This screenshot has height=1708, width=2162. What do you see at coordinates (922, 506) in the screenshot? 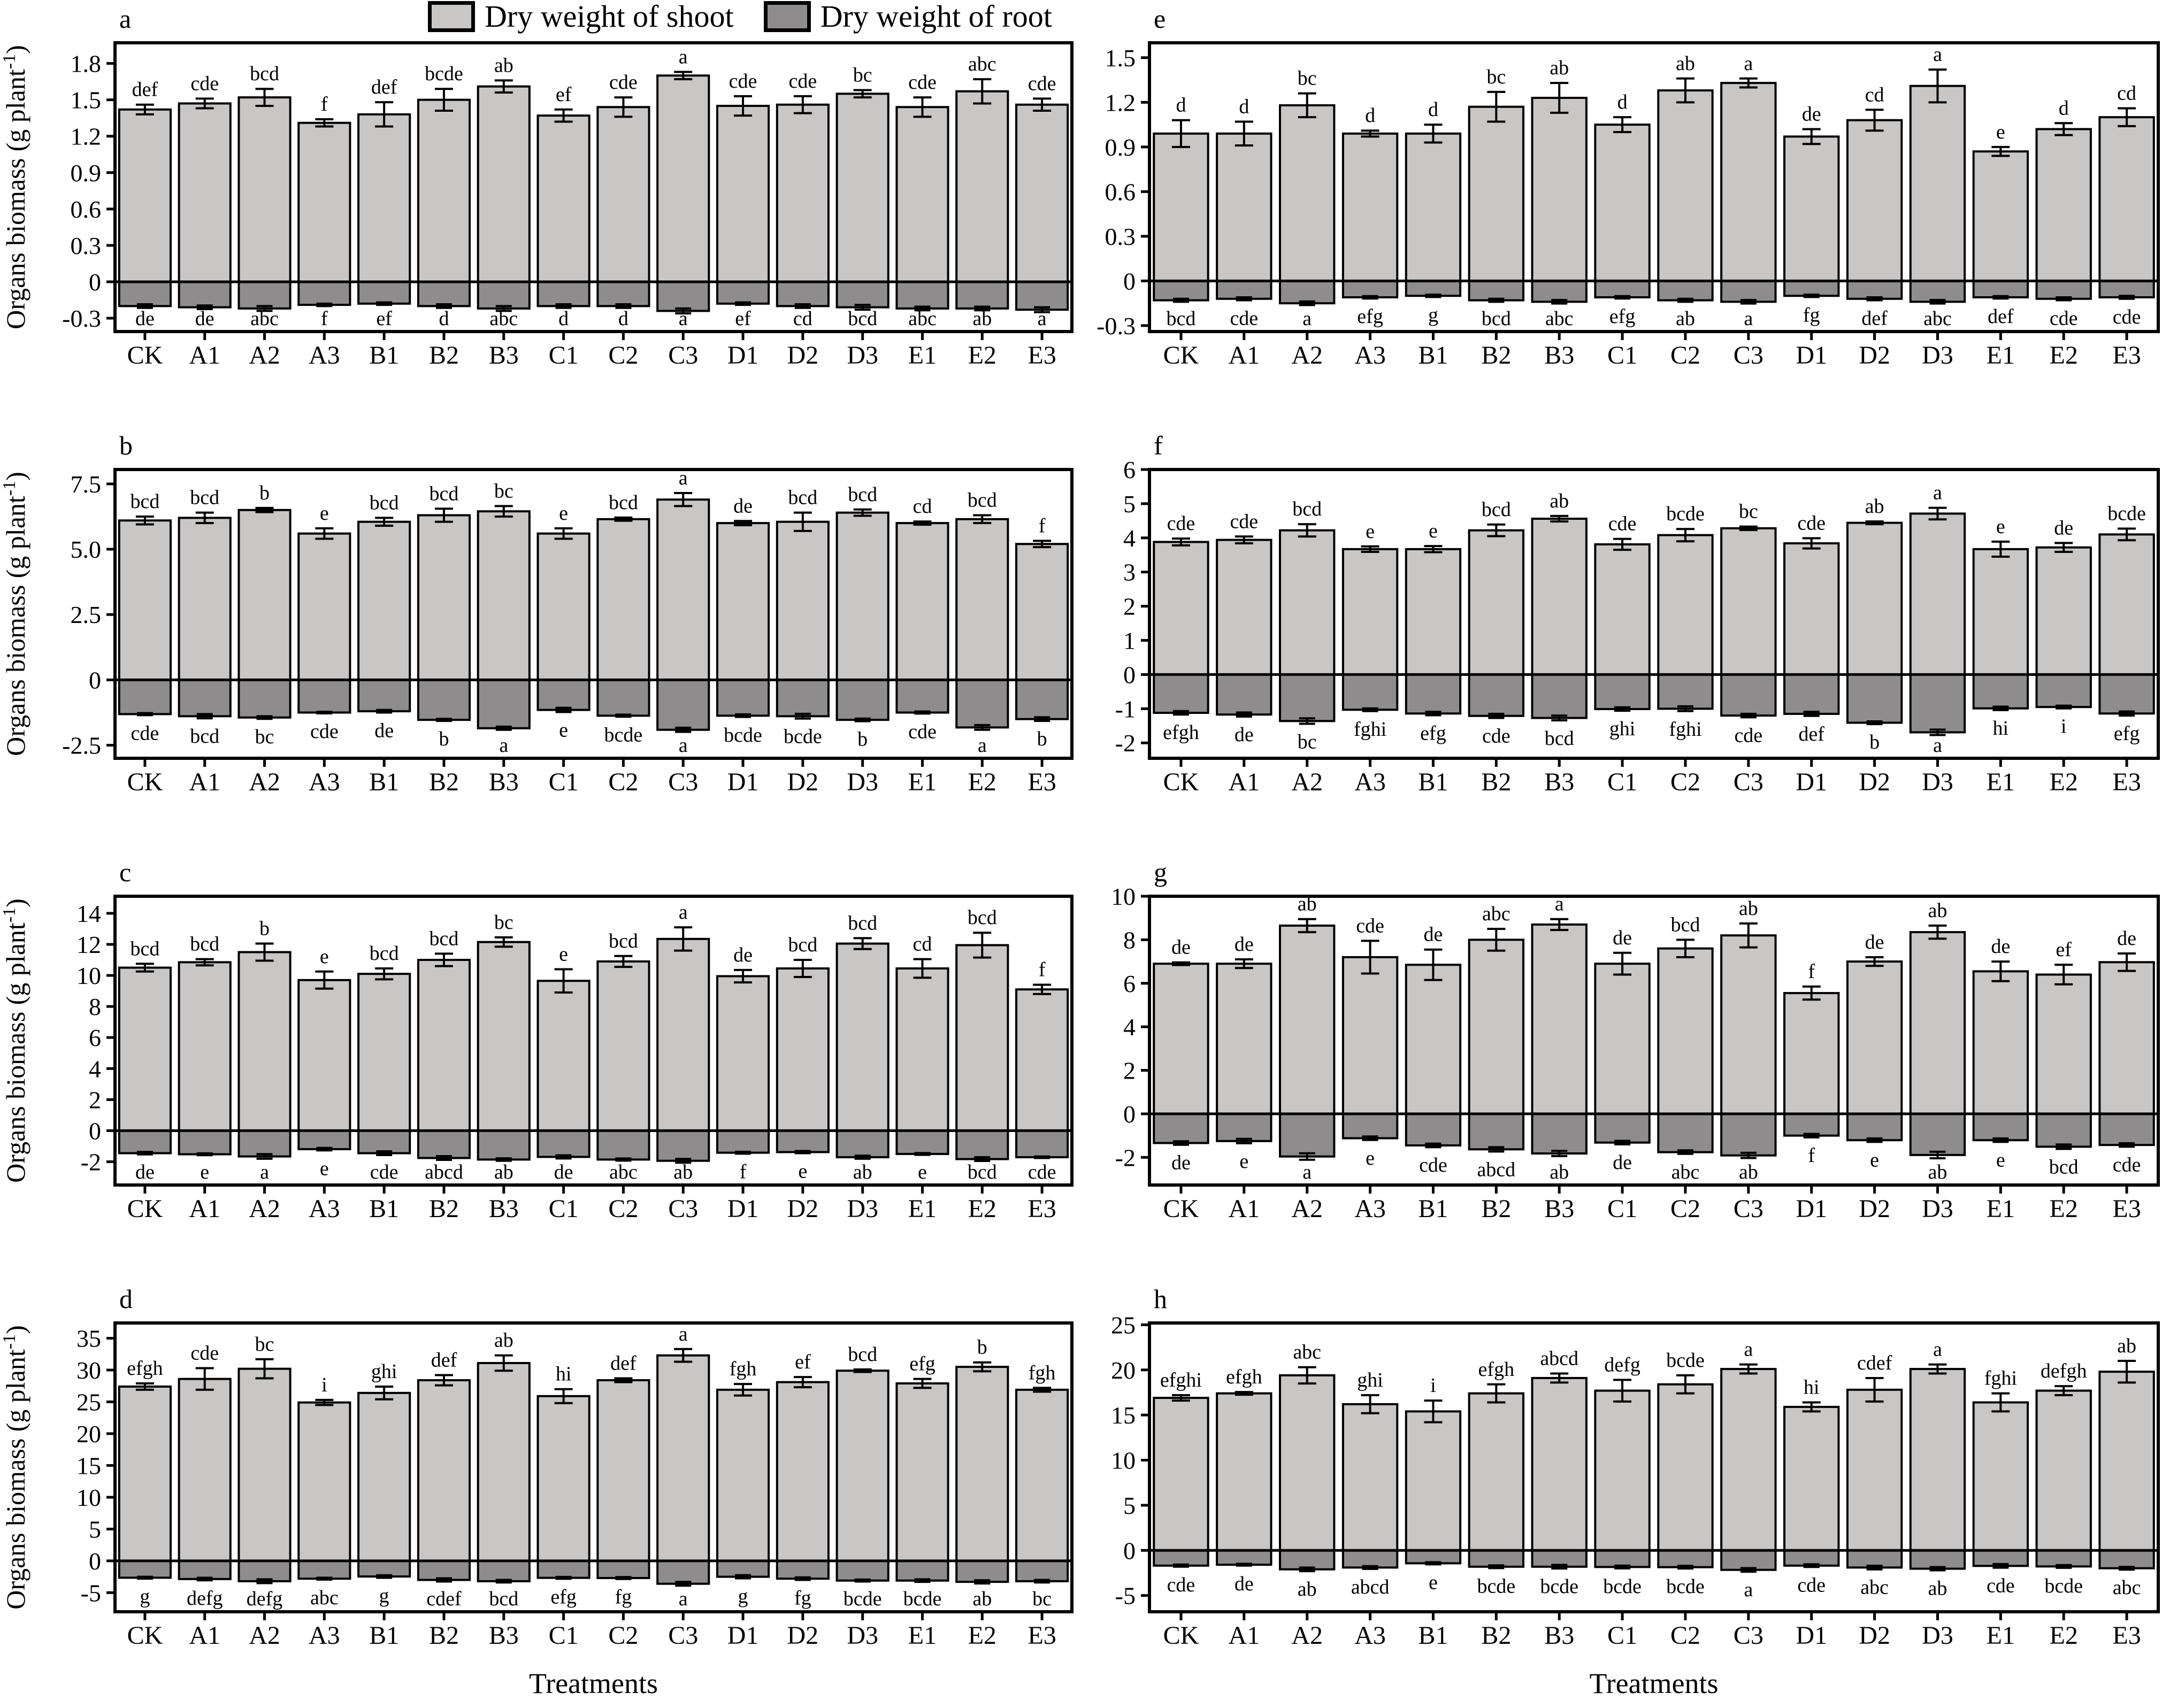
I see `sig-letter-shoot: cd` at bounding box center [922, 506].